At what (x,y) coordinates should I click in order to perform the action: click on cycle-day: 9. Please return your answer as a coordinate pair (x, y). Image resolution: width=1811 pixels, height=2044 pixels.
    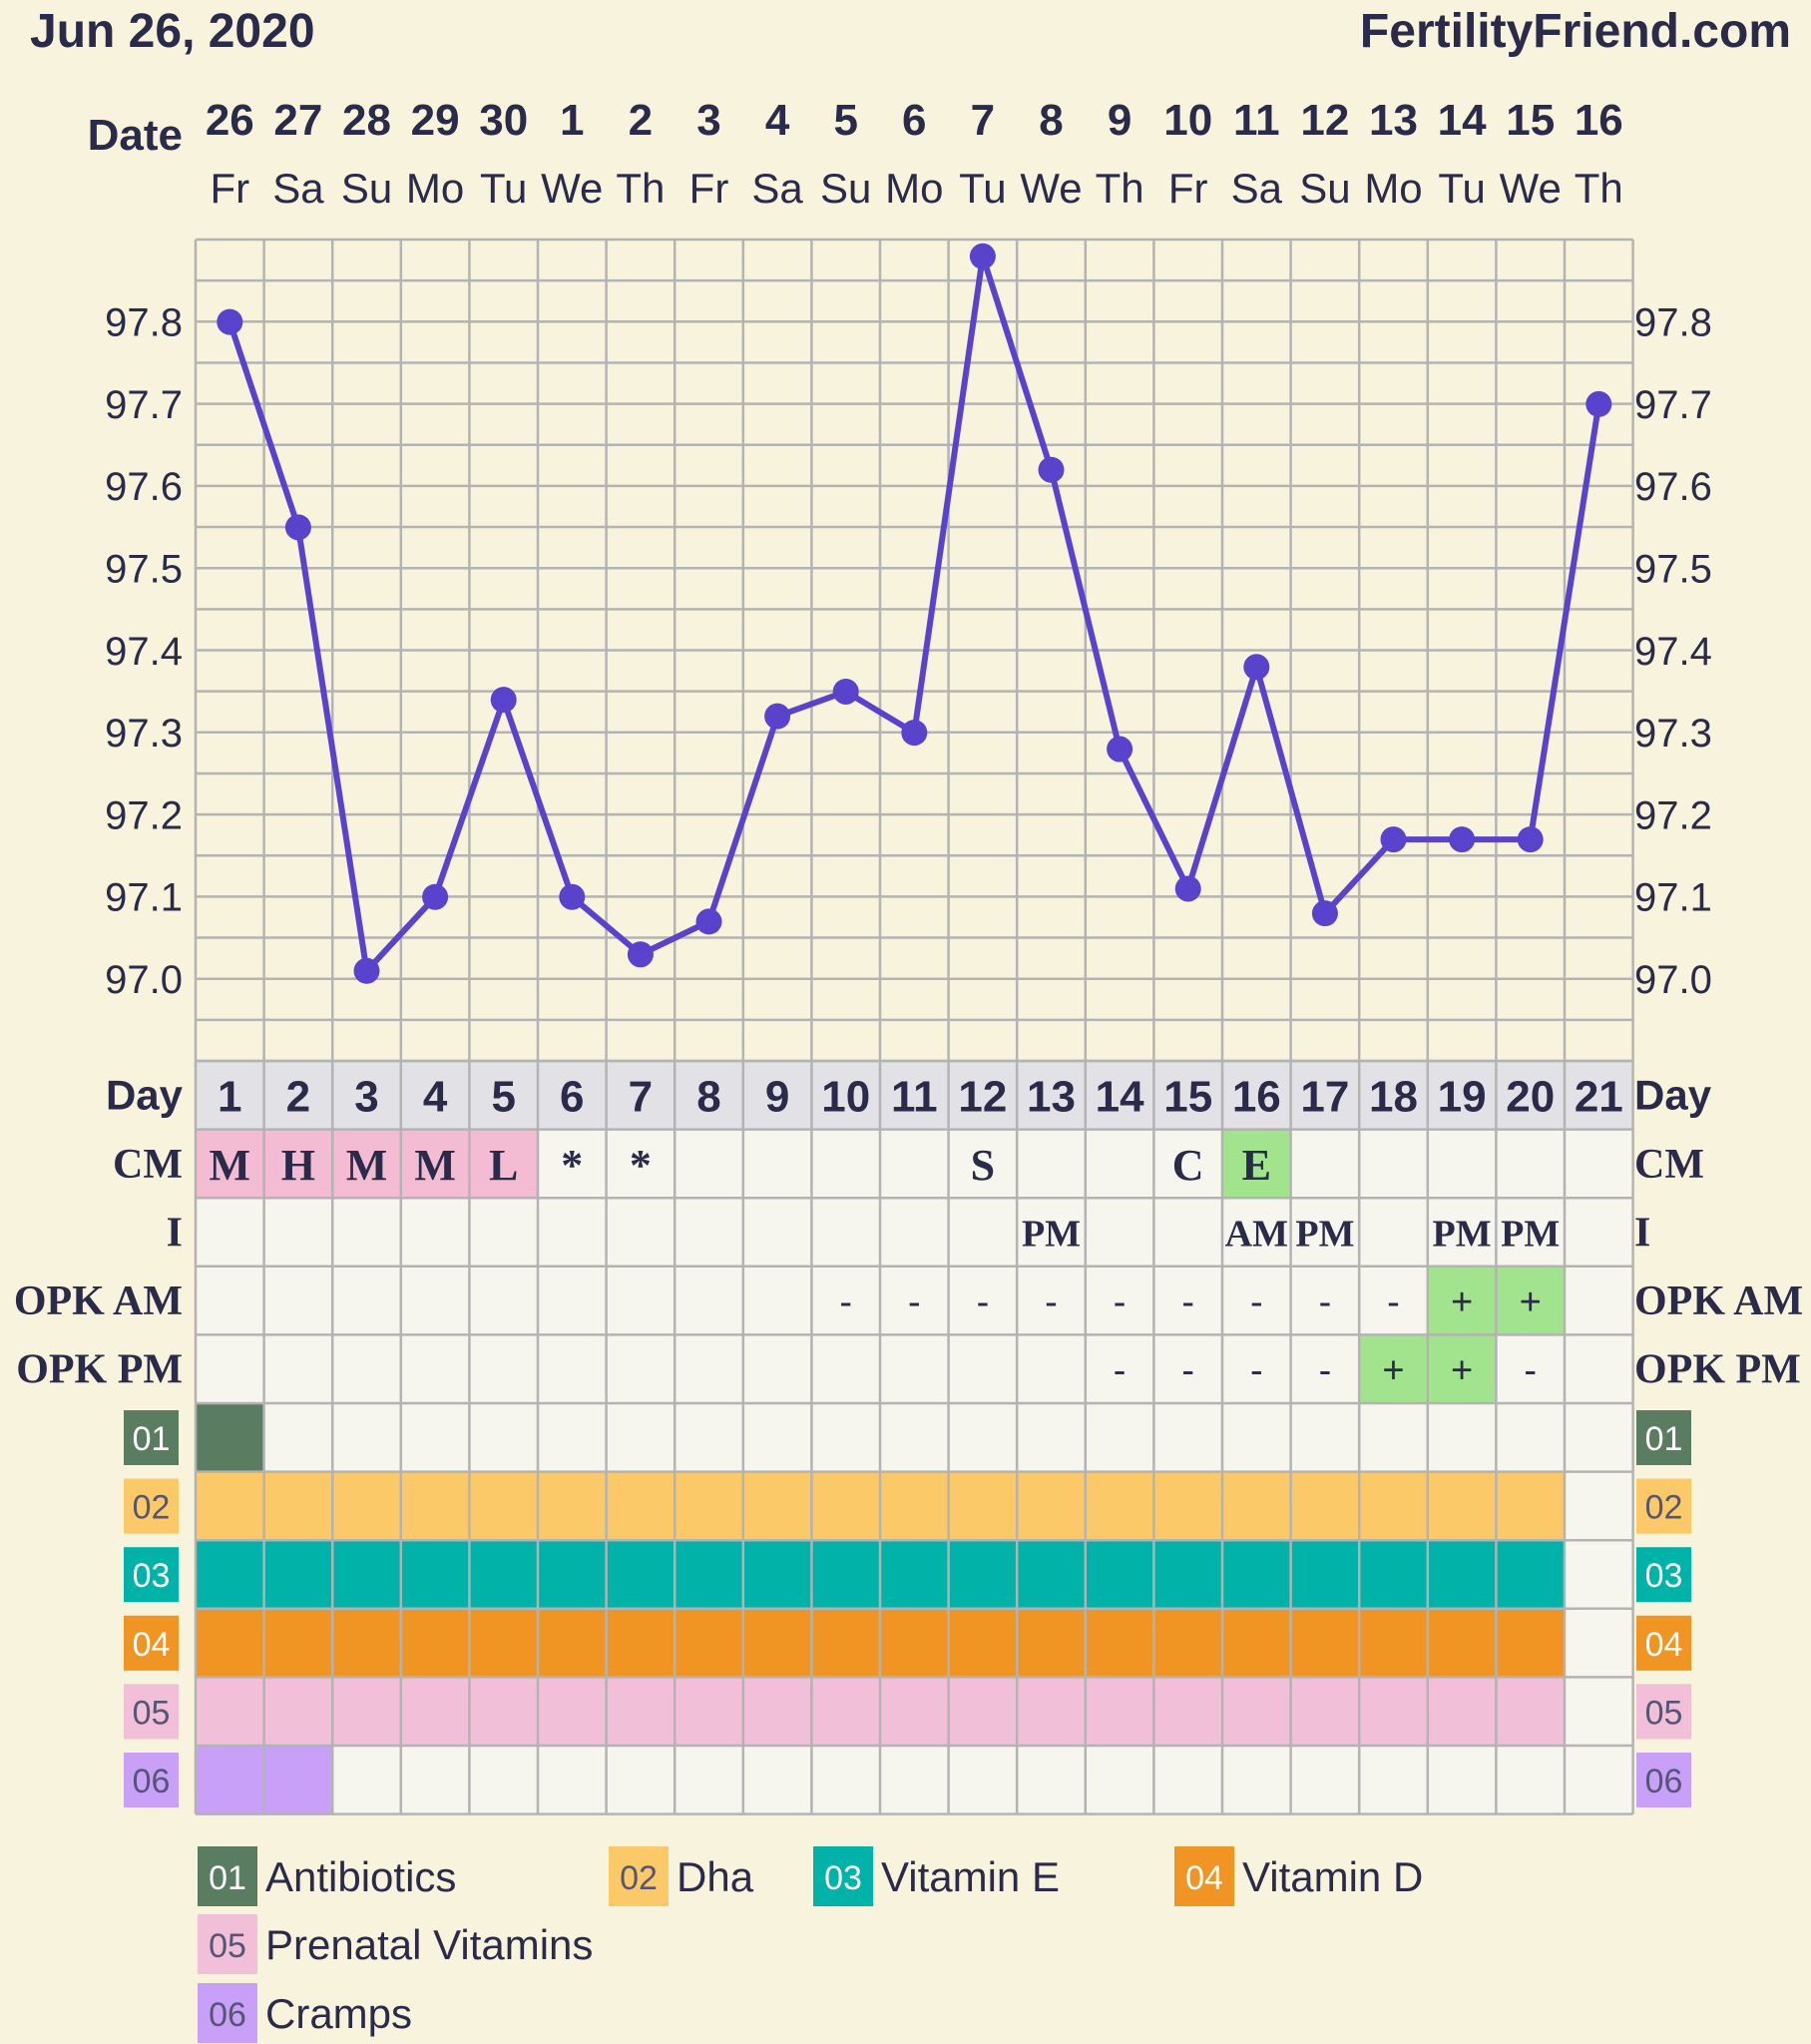
    Looking at the image, I should click on (777, 1096).